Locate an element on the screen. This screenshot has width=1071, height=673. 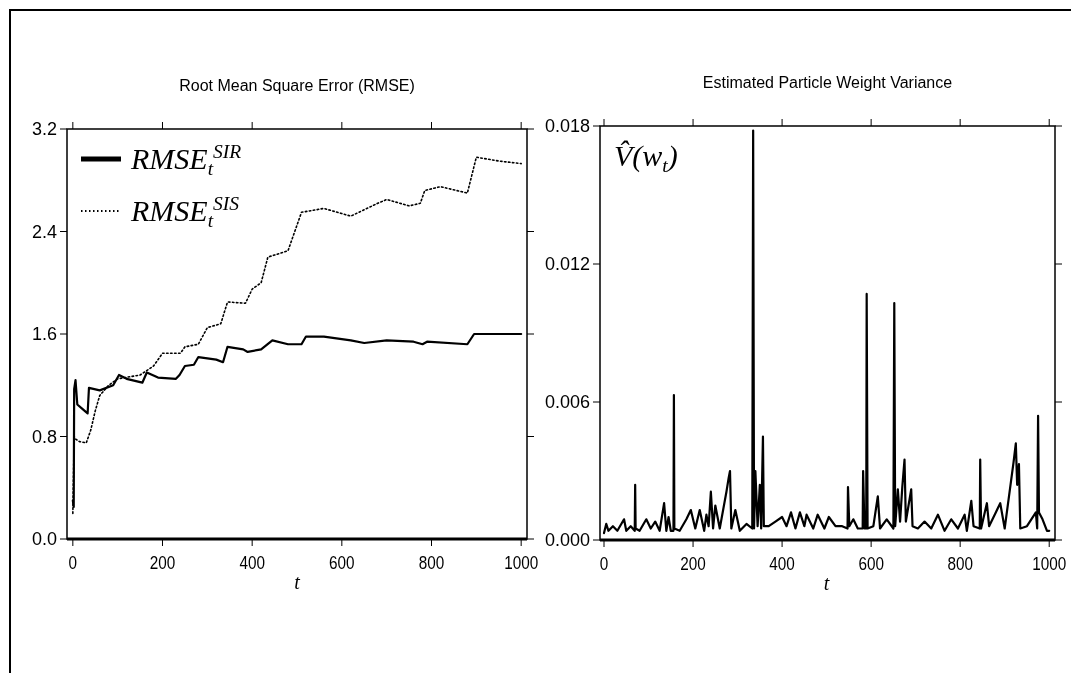
y-tick-label: 3.2 is located at coordinates (44, 129).